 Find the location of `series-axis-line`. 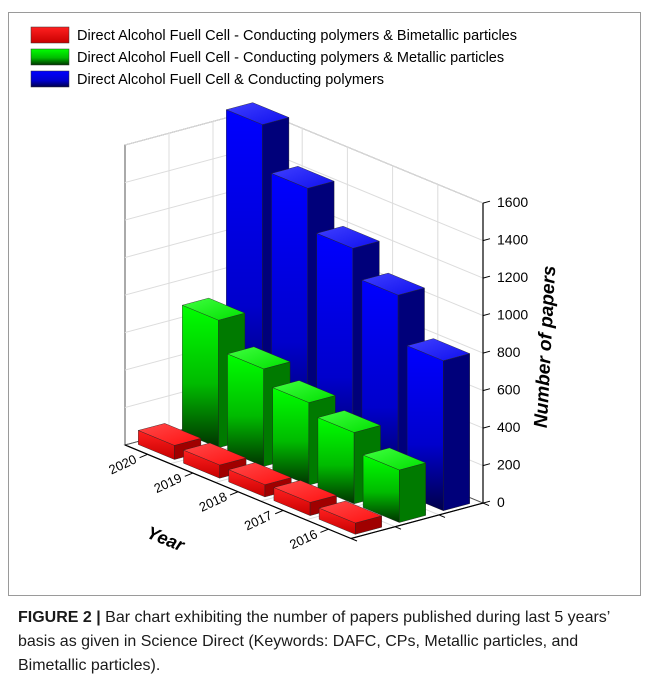

series-axis-line is located at coordinates (417, 521).